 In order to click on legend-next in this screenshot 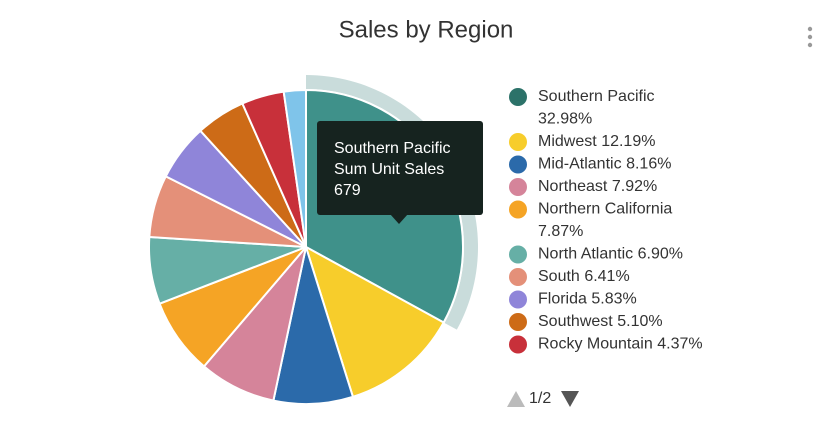, I will do `click(570, 399)`.